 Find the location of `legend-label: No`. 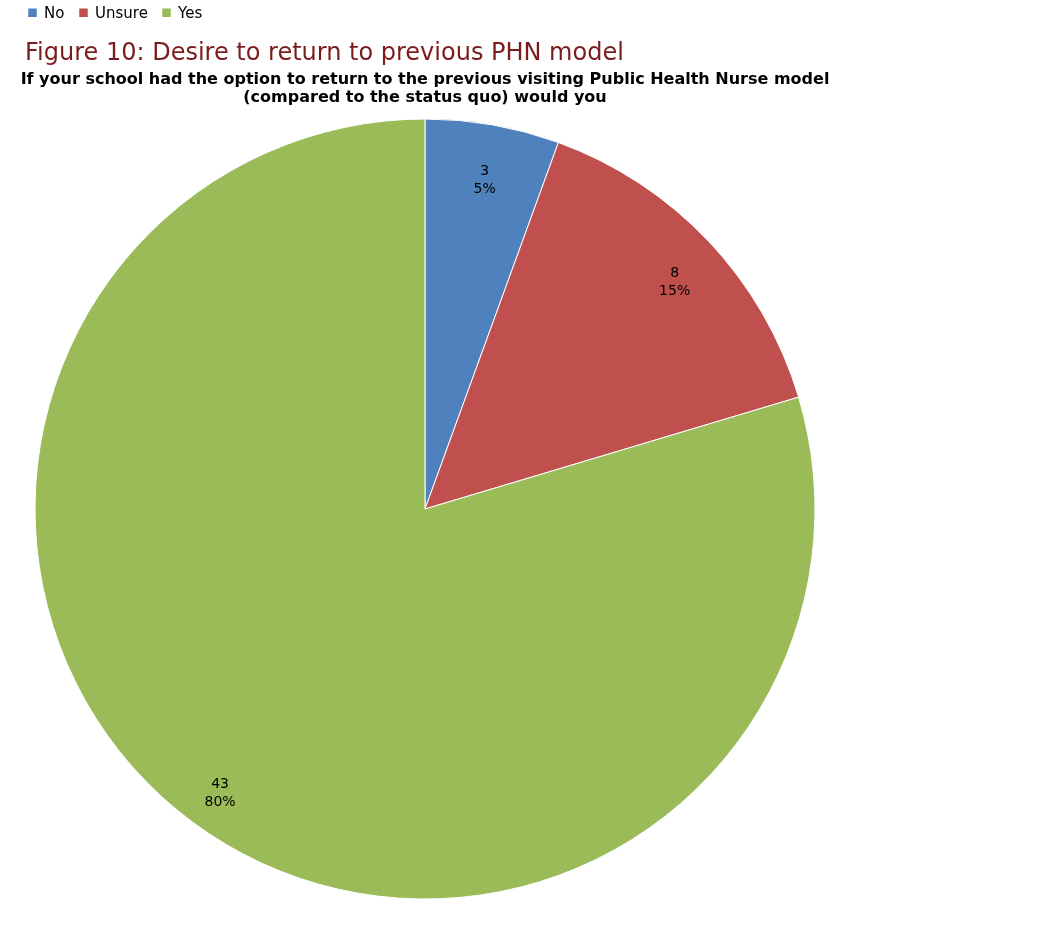

legend-label: No is located at coordinates (54, 12).